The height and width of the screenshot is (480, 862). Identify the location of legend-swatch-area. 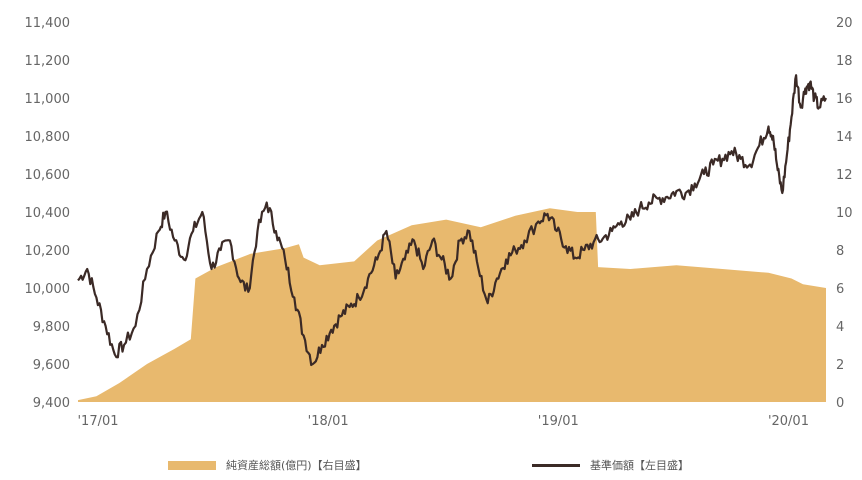
(192, 465).